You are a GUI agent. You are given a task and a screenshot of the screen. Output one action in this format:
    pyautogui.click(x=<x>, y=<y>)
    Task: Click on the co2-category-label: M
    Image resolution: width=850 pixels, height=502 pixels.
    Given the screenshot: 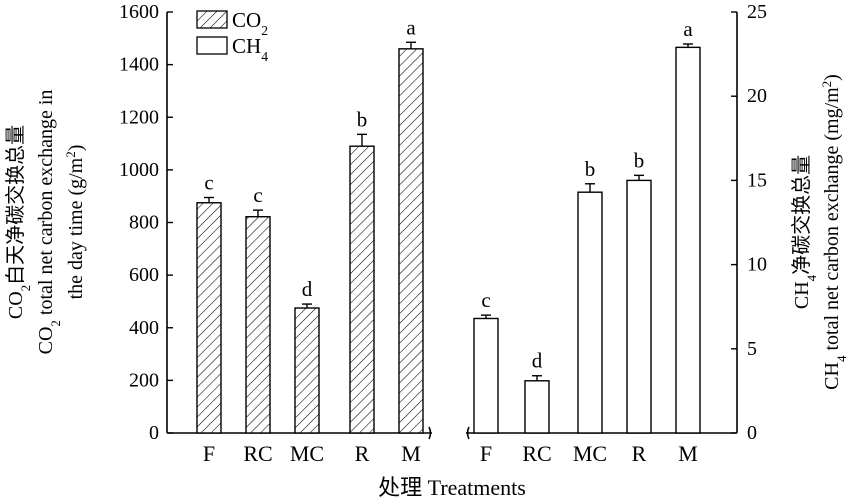 What is the action you would take?
    pyautogui.click(x=411, y=453)
    